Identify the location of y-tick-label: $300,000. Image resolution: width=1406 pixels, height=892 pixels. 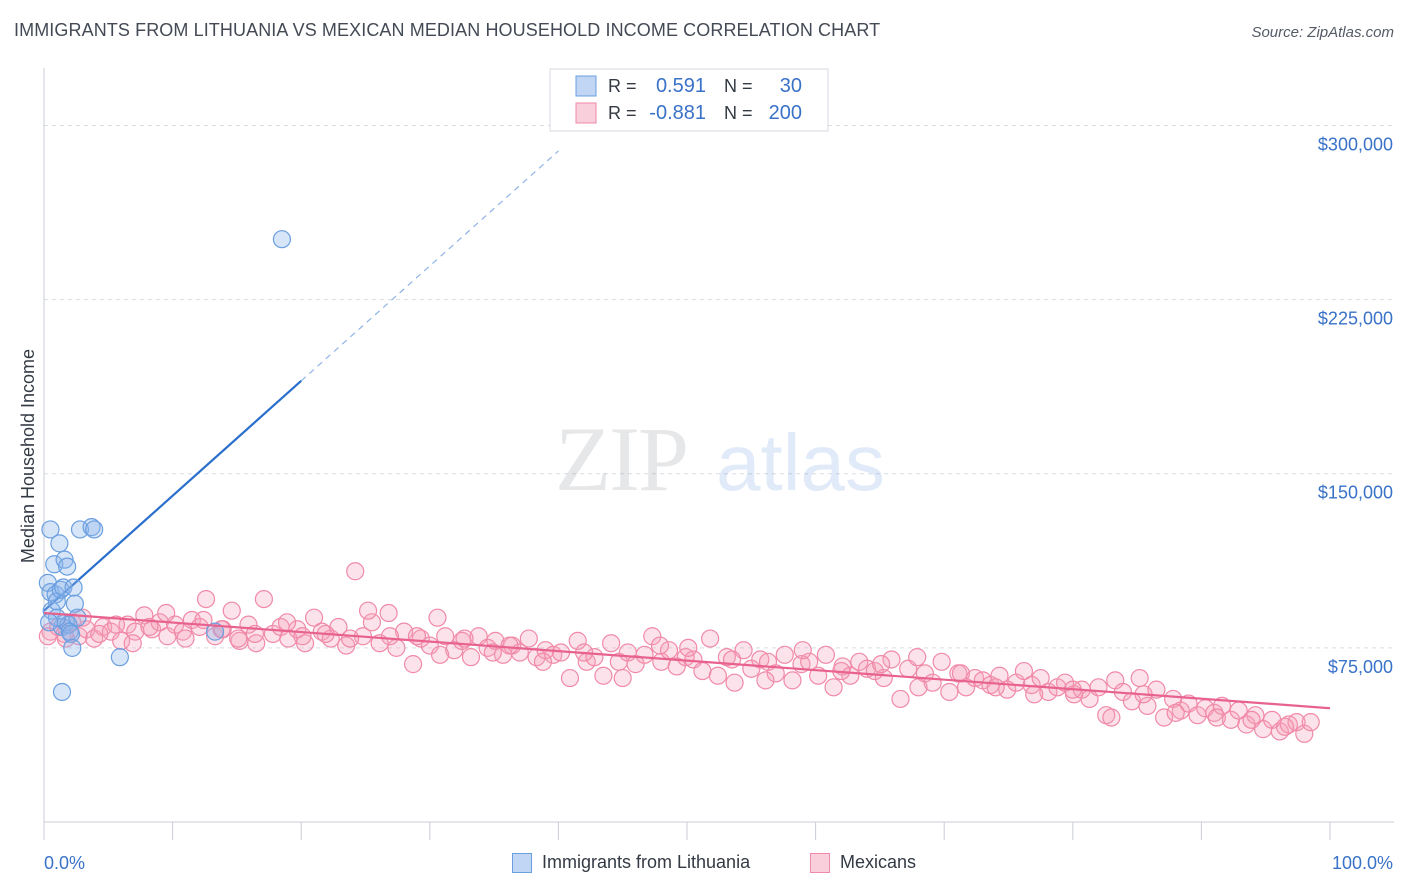
(1355, 144).